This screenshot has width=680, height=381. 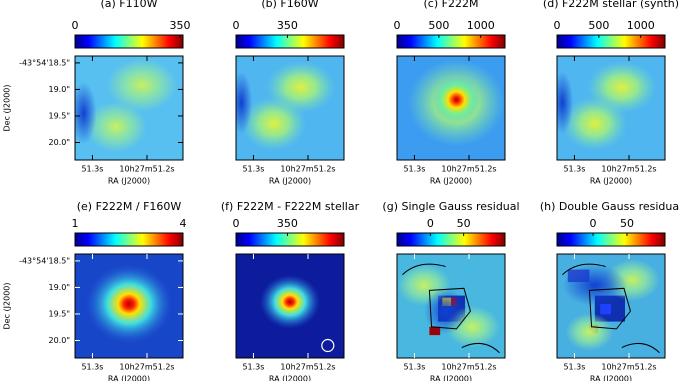 I want to click on panel-title: (a) F110W, so click(x=128, y=5).